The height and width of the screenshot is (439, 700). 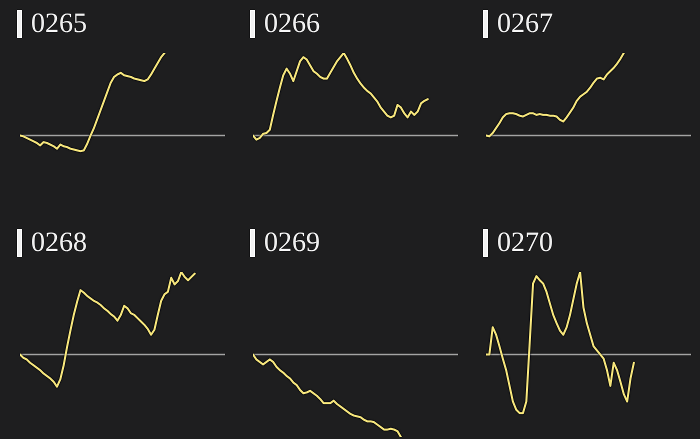 I want to click on chart-title: 0270, so click(x=525, y=242).